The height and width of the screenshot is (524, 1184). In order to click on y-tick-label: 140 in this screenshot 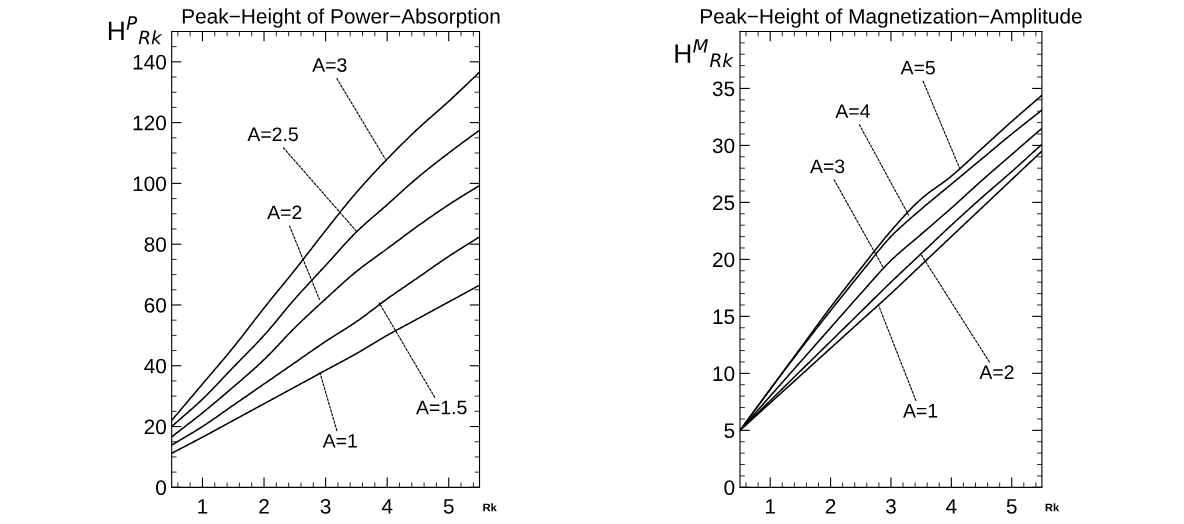, I will do `click(150, 62)`.